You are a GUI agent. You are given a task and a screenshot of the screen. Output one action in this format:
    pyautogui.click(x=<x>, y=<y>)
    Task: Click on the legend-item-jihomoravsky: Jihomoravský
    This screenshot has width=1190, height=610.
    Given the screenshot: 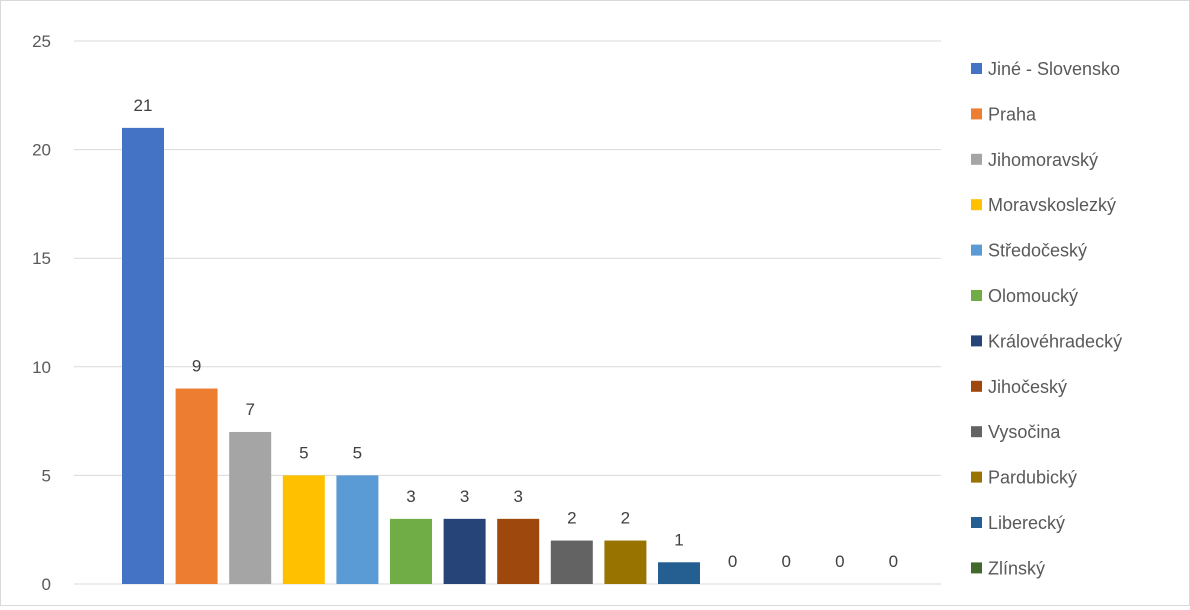 What is the action you would take?
    pyautogui.click(x=1034, y=160)
    